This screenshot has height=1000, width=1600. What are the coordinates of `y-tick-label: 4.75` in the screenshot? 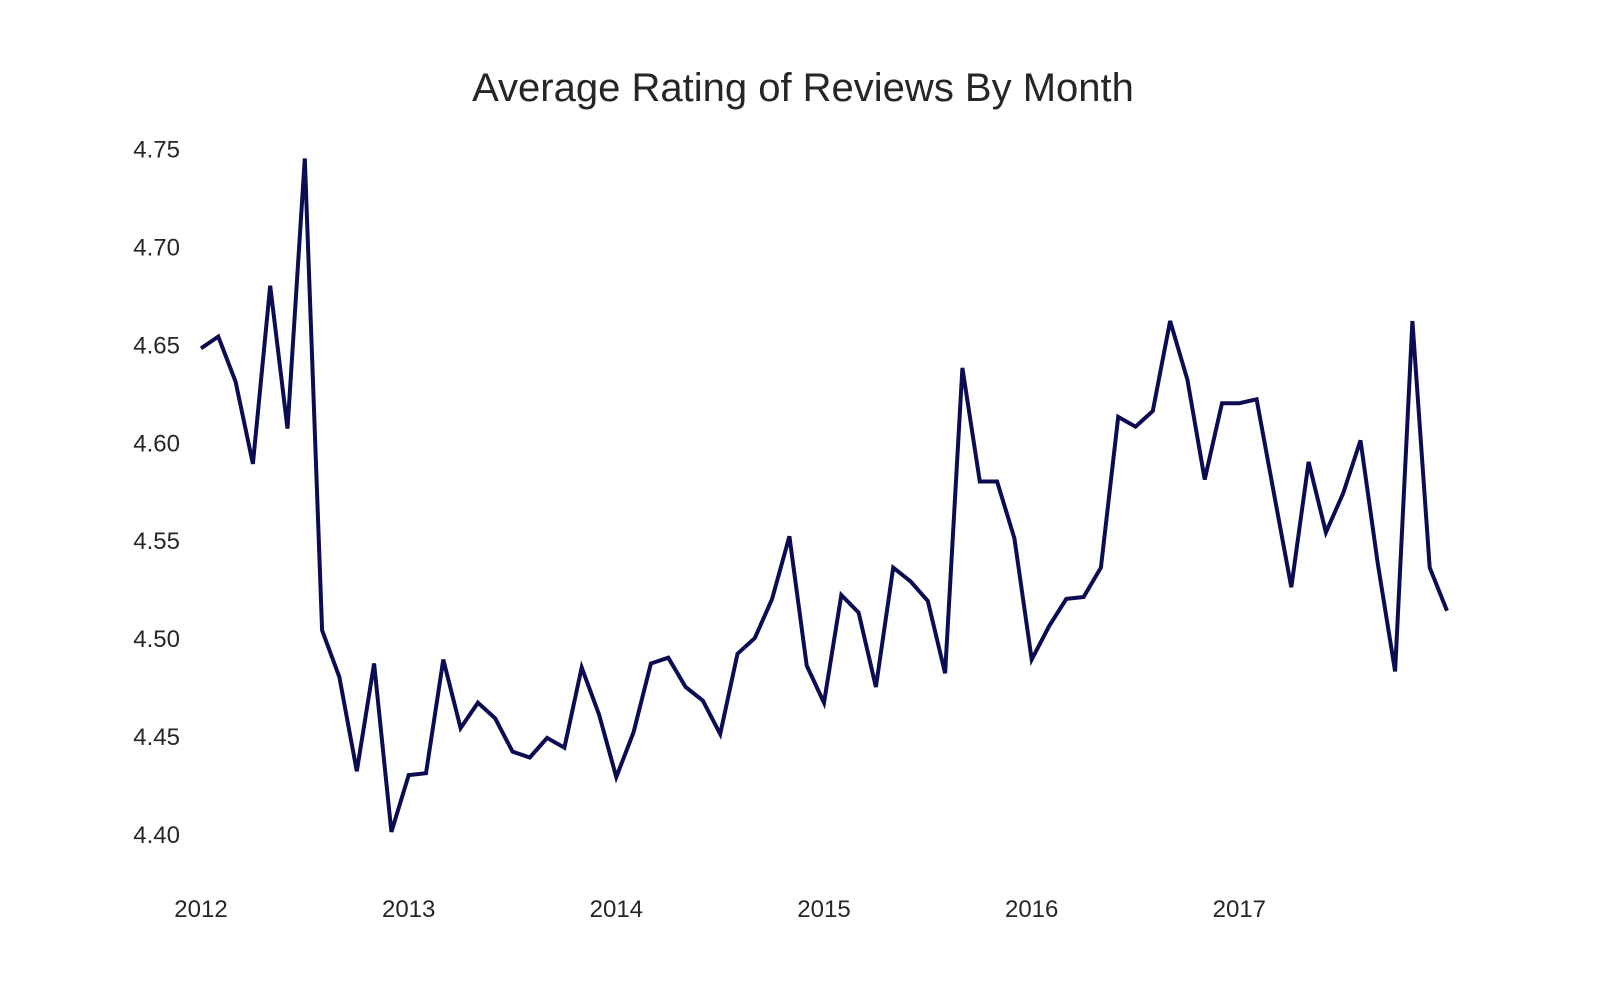 It's located at (156, 150).